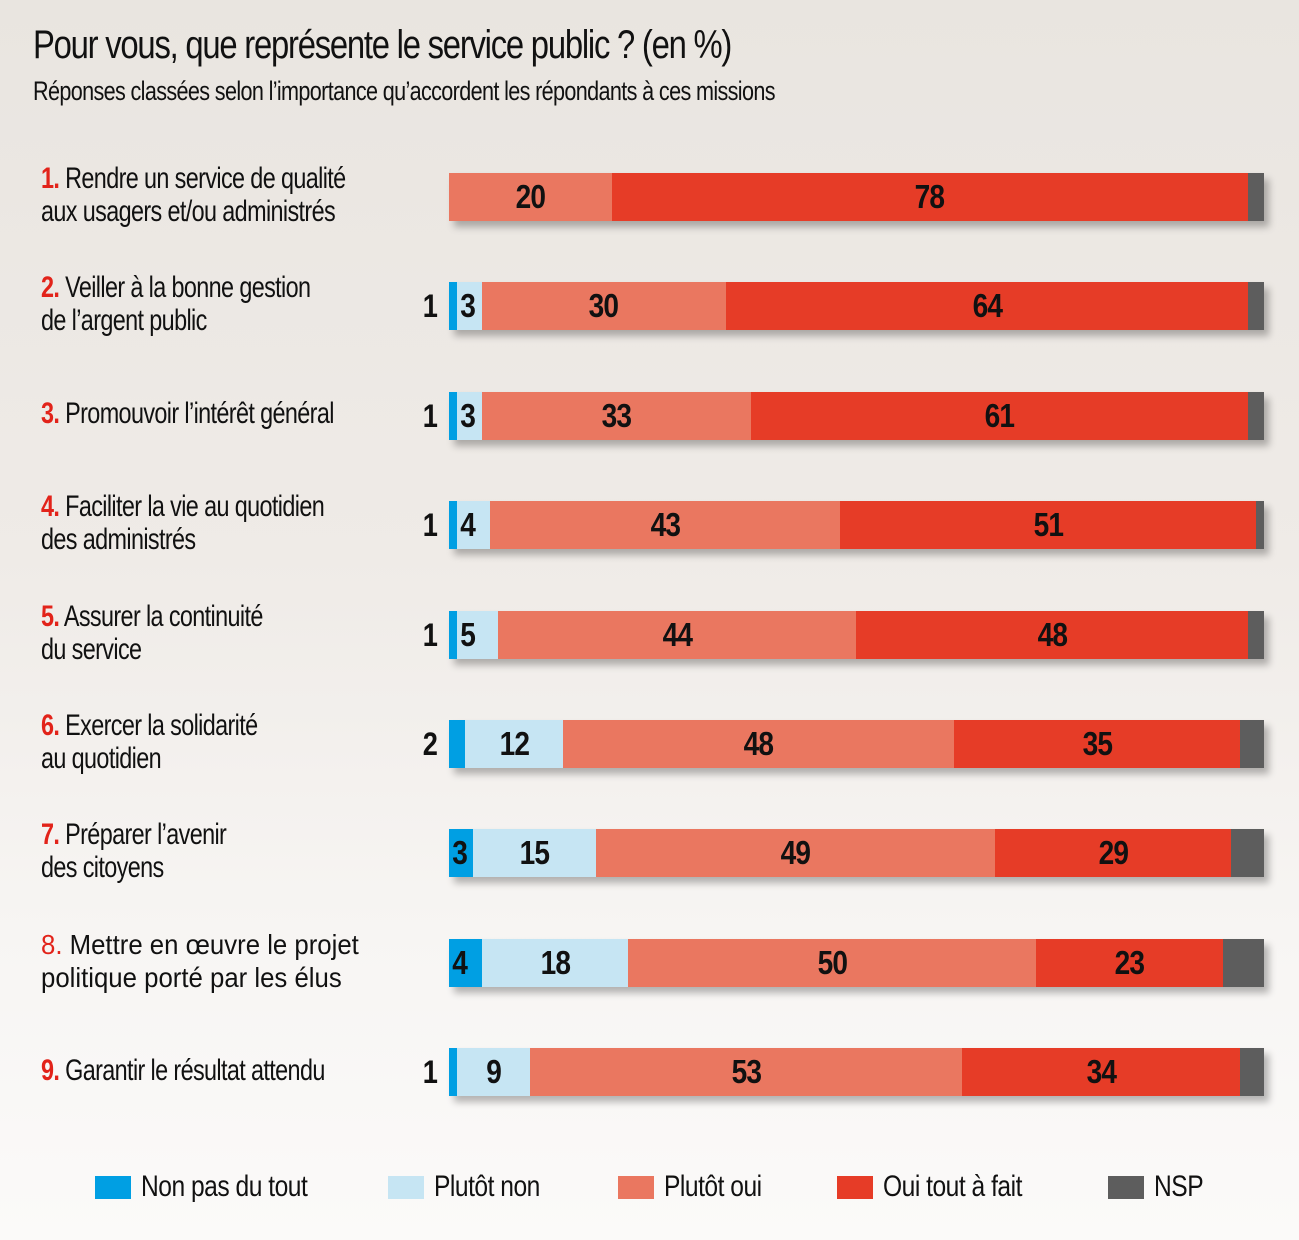 The width and height of the screenshot is (1299, 1240). Describe the element at coordinates (856, 525) in the screenshot. I see `stacked-bar: 4 43 51` at that location.